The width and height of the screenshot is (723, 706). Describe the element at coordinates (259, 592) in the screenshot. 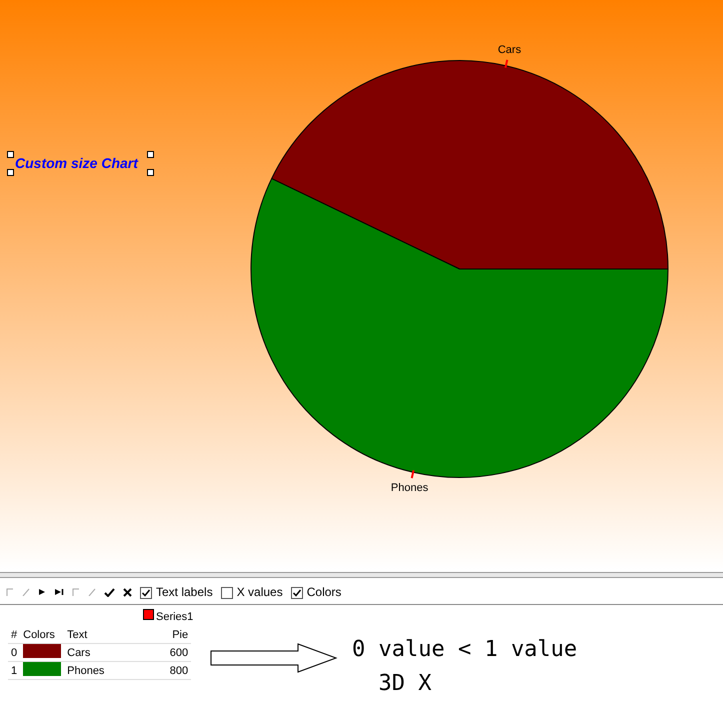

I see `text: X values` at that location.